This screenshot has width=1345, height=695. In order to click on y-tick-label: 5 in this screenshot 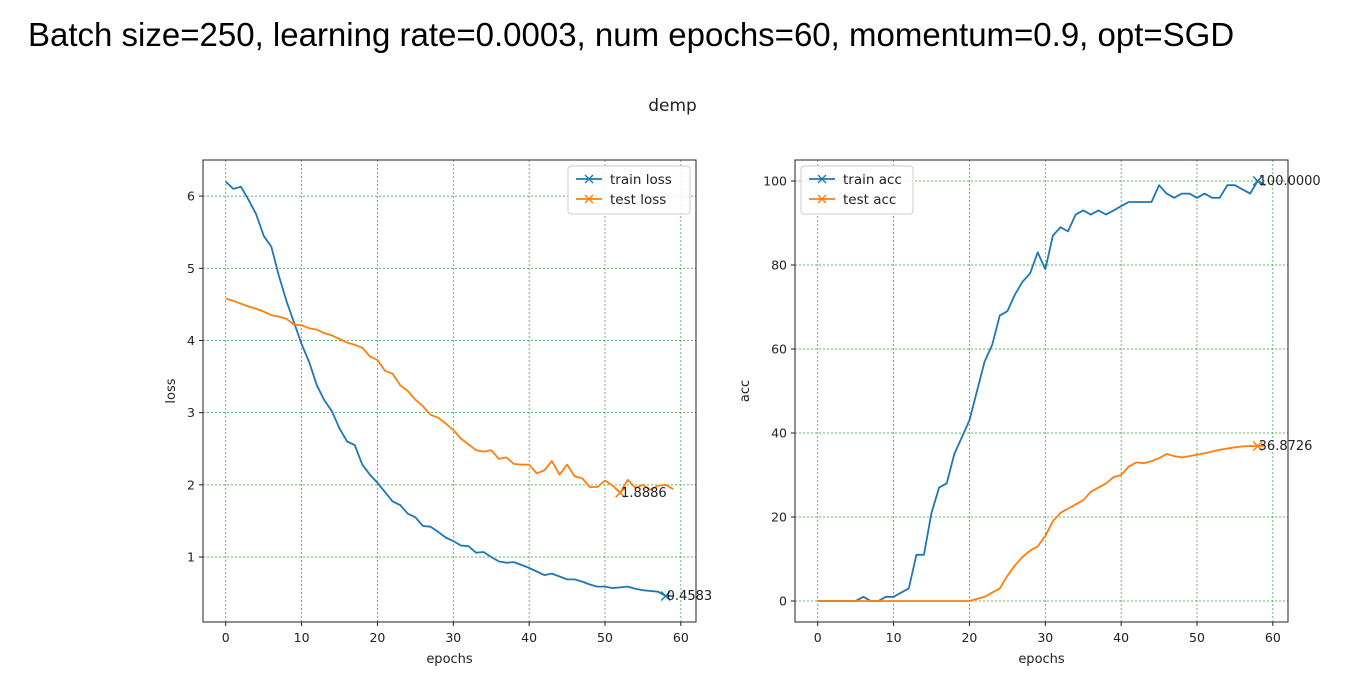, I will do `click(191, 268)`.